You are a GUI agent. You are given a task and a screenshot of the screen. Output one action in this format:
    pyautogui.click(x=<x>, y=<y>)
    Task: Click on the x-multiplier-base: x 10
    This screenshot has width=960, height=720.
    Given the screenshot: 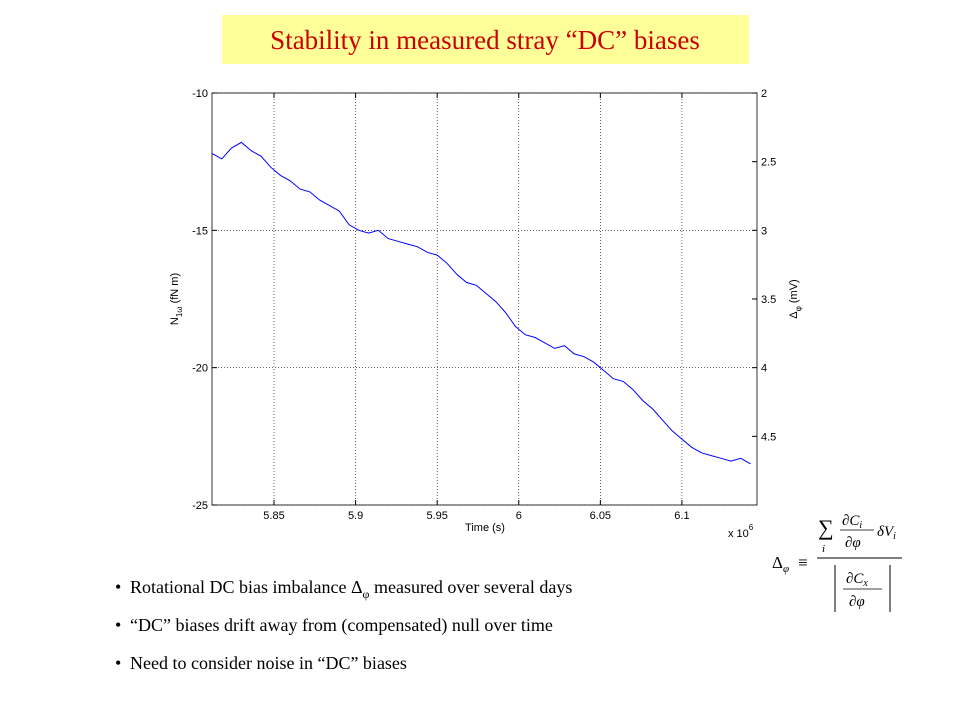 What is the action you would take?
    pyautogui.click(x=738, y=534)
    